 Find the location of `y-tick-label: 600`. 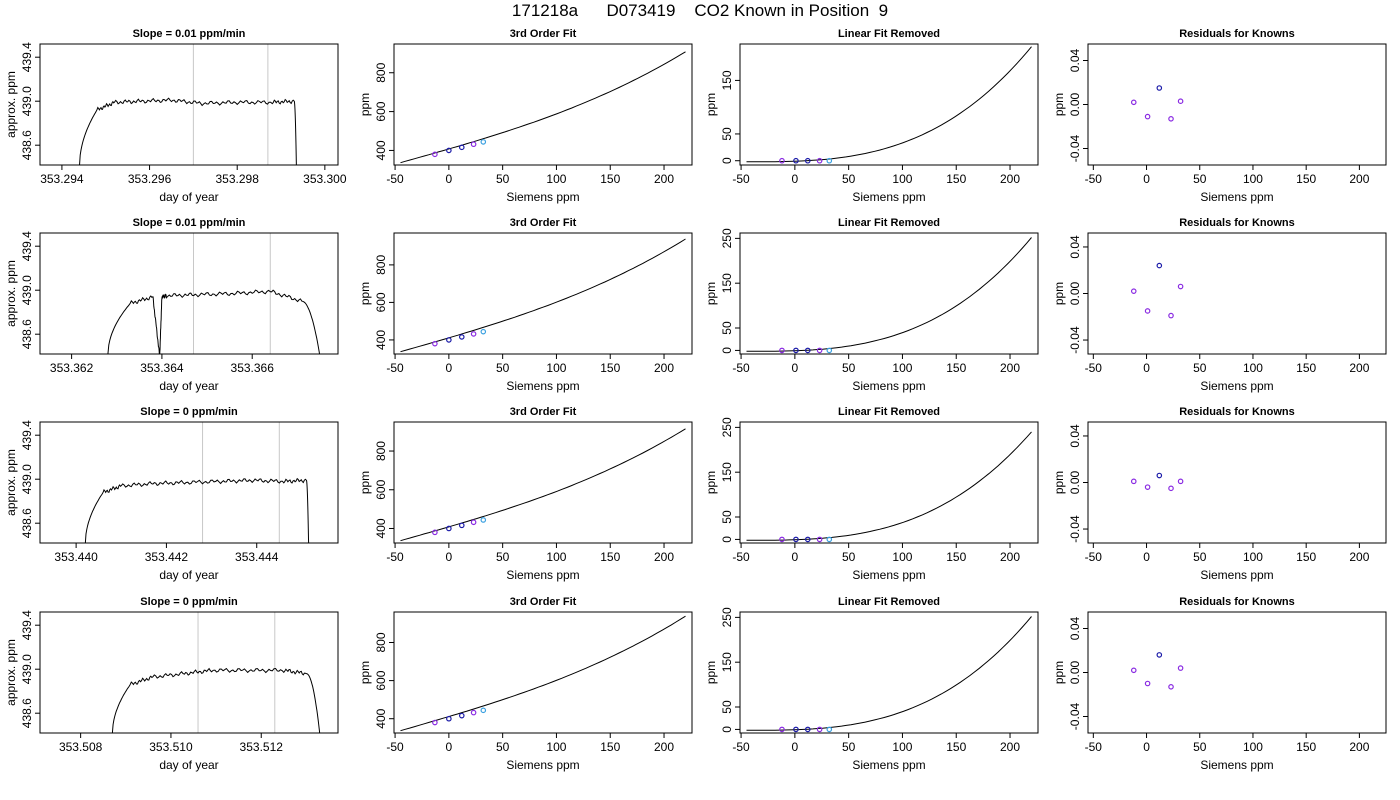

y-tick-label: 600 is located at coordinates (381, 111).